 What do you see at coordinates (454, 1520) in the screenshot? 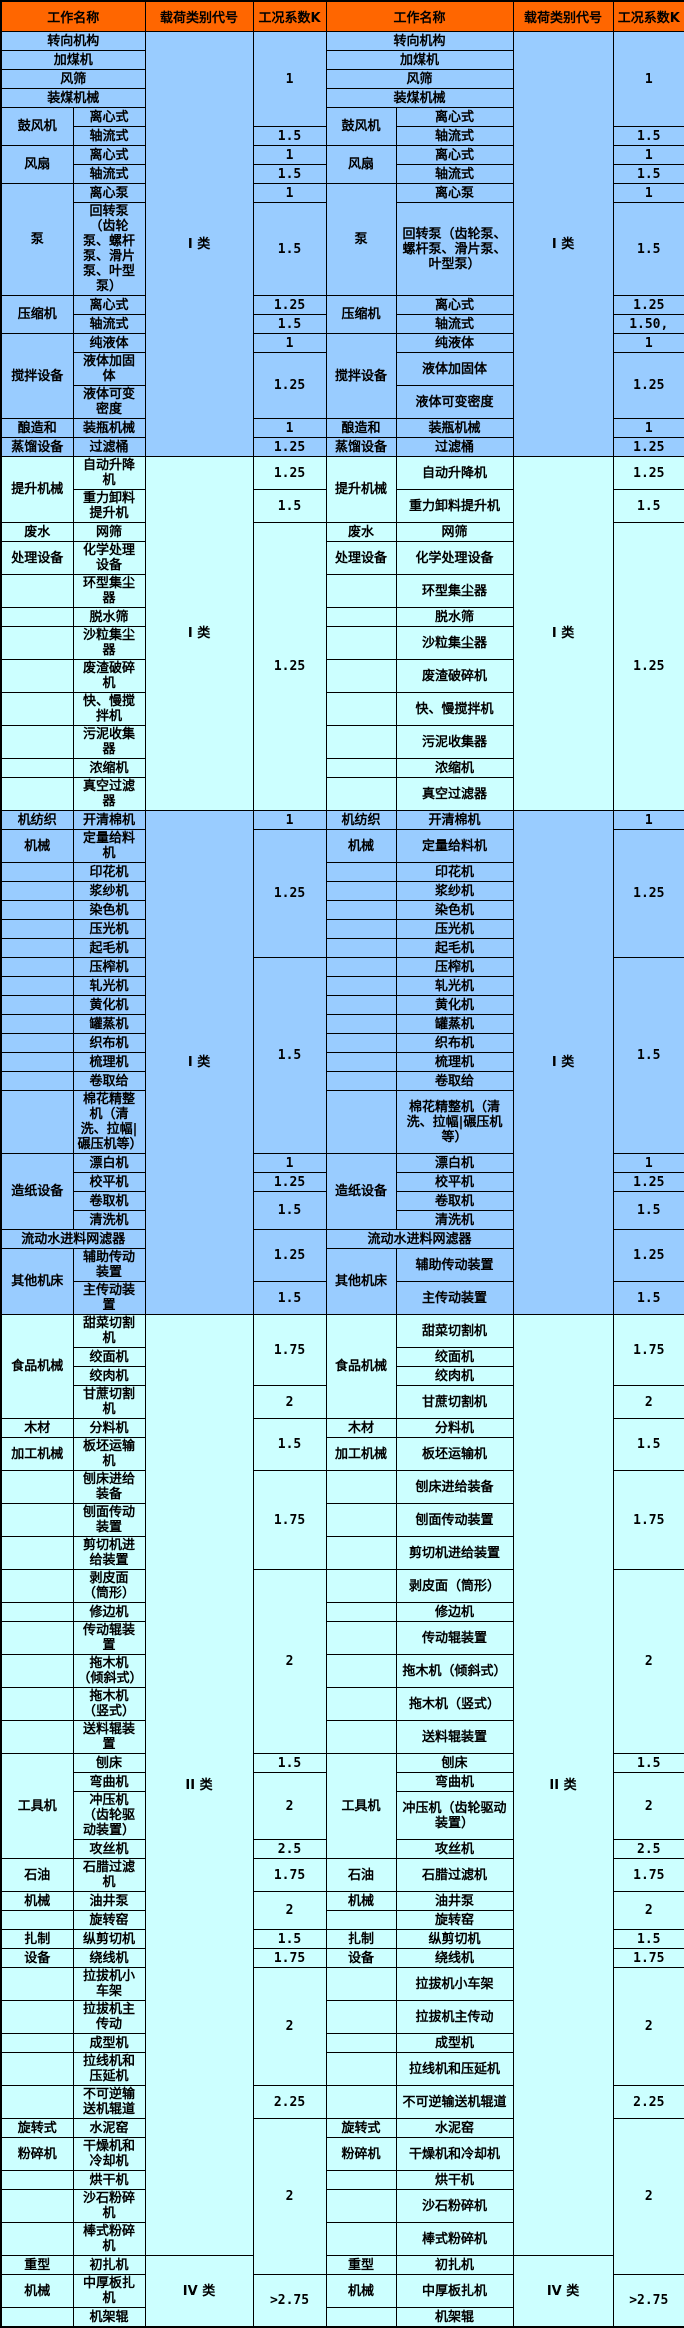
I see `work-item-cell-right: 刨面传动装置` at bounding box center [454, 1520].